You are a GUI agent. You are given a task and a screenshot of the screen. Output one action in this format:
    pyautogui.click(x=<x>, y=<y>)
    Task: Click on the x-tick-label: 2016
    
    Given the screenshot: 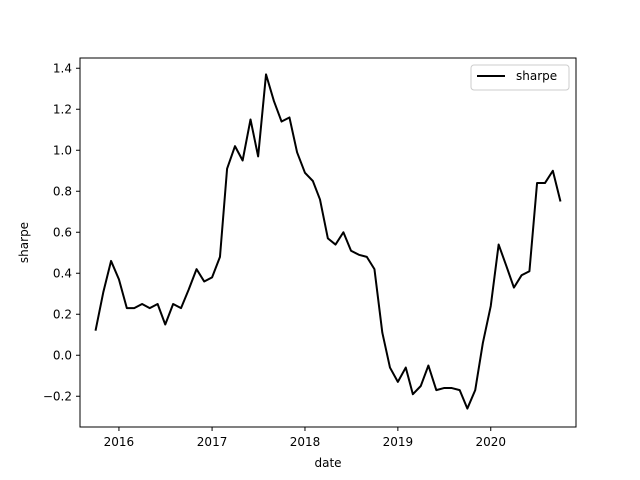 What is the action you would take?
    pyautogui.click(x=119, y=442)
    